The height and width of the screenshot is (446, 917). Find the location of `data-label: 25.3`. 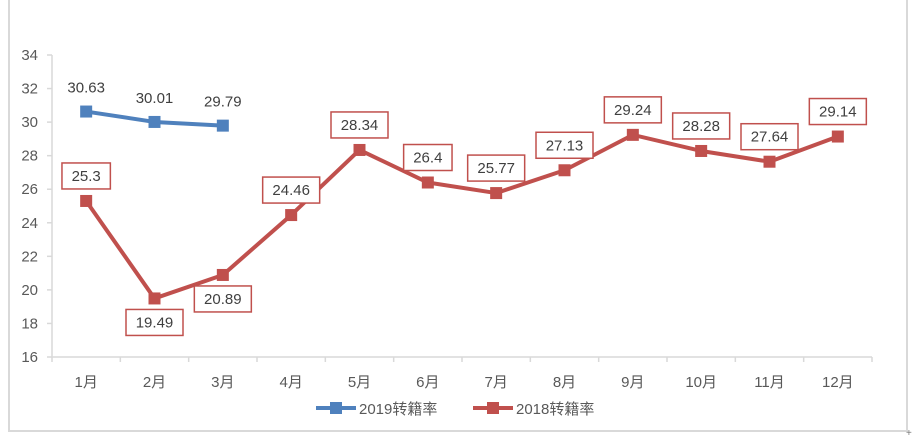

data-label: 25.3 is located at coordinates (86, 176).